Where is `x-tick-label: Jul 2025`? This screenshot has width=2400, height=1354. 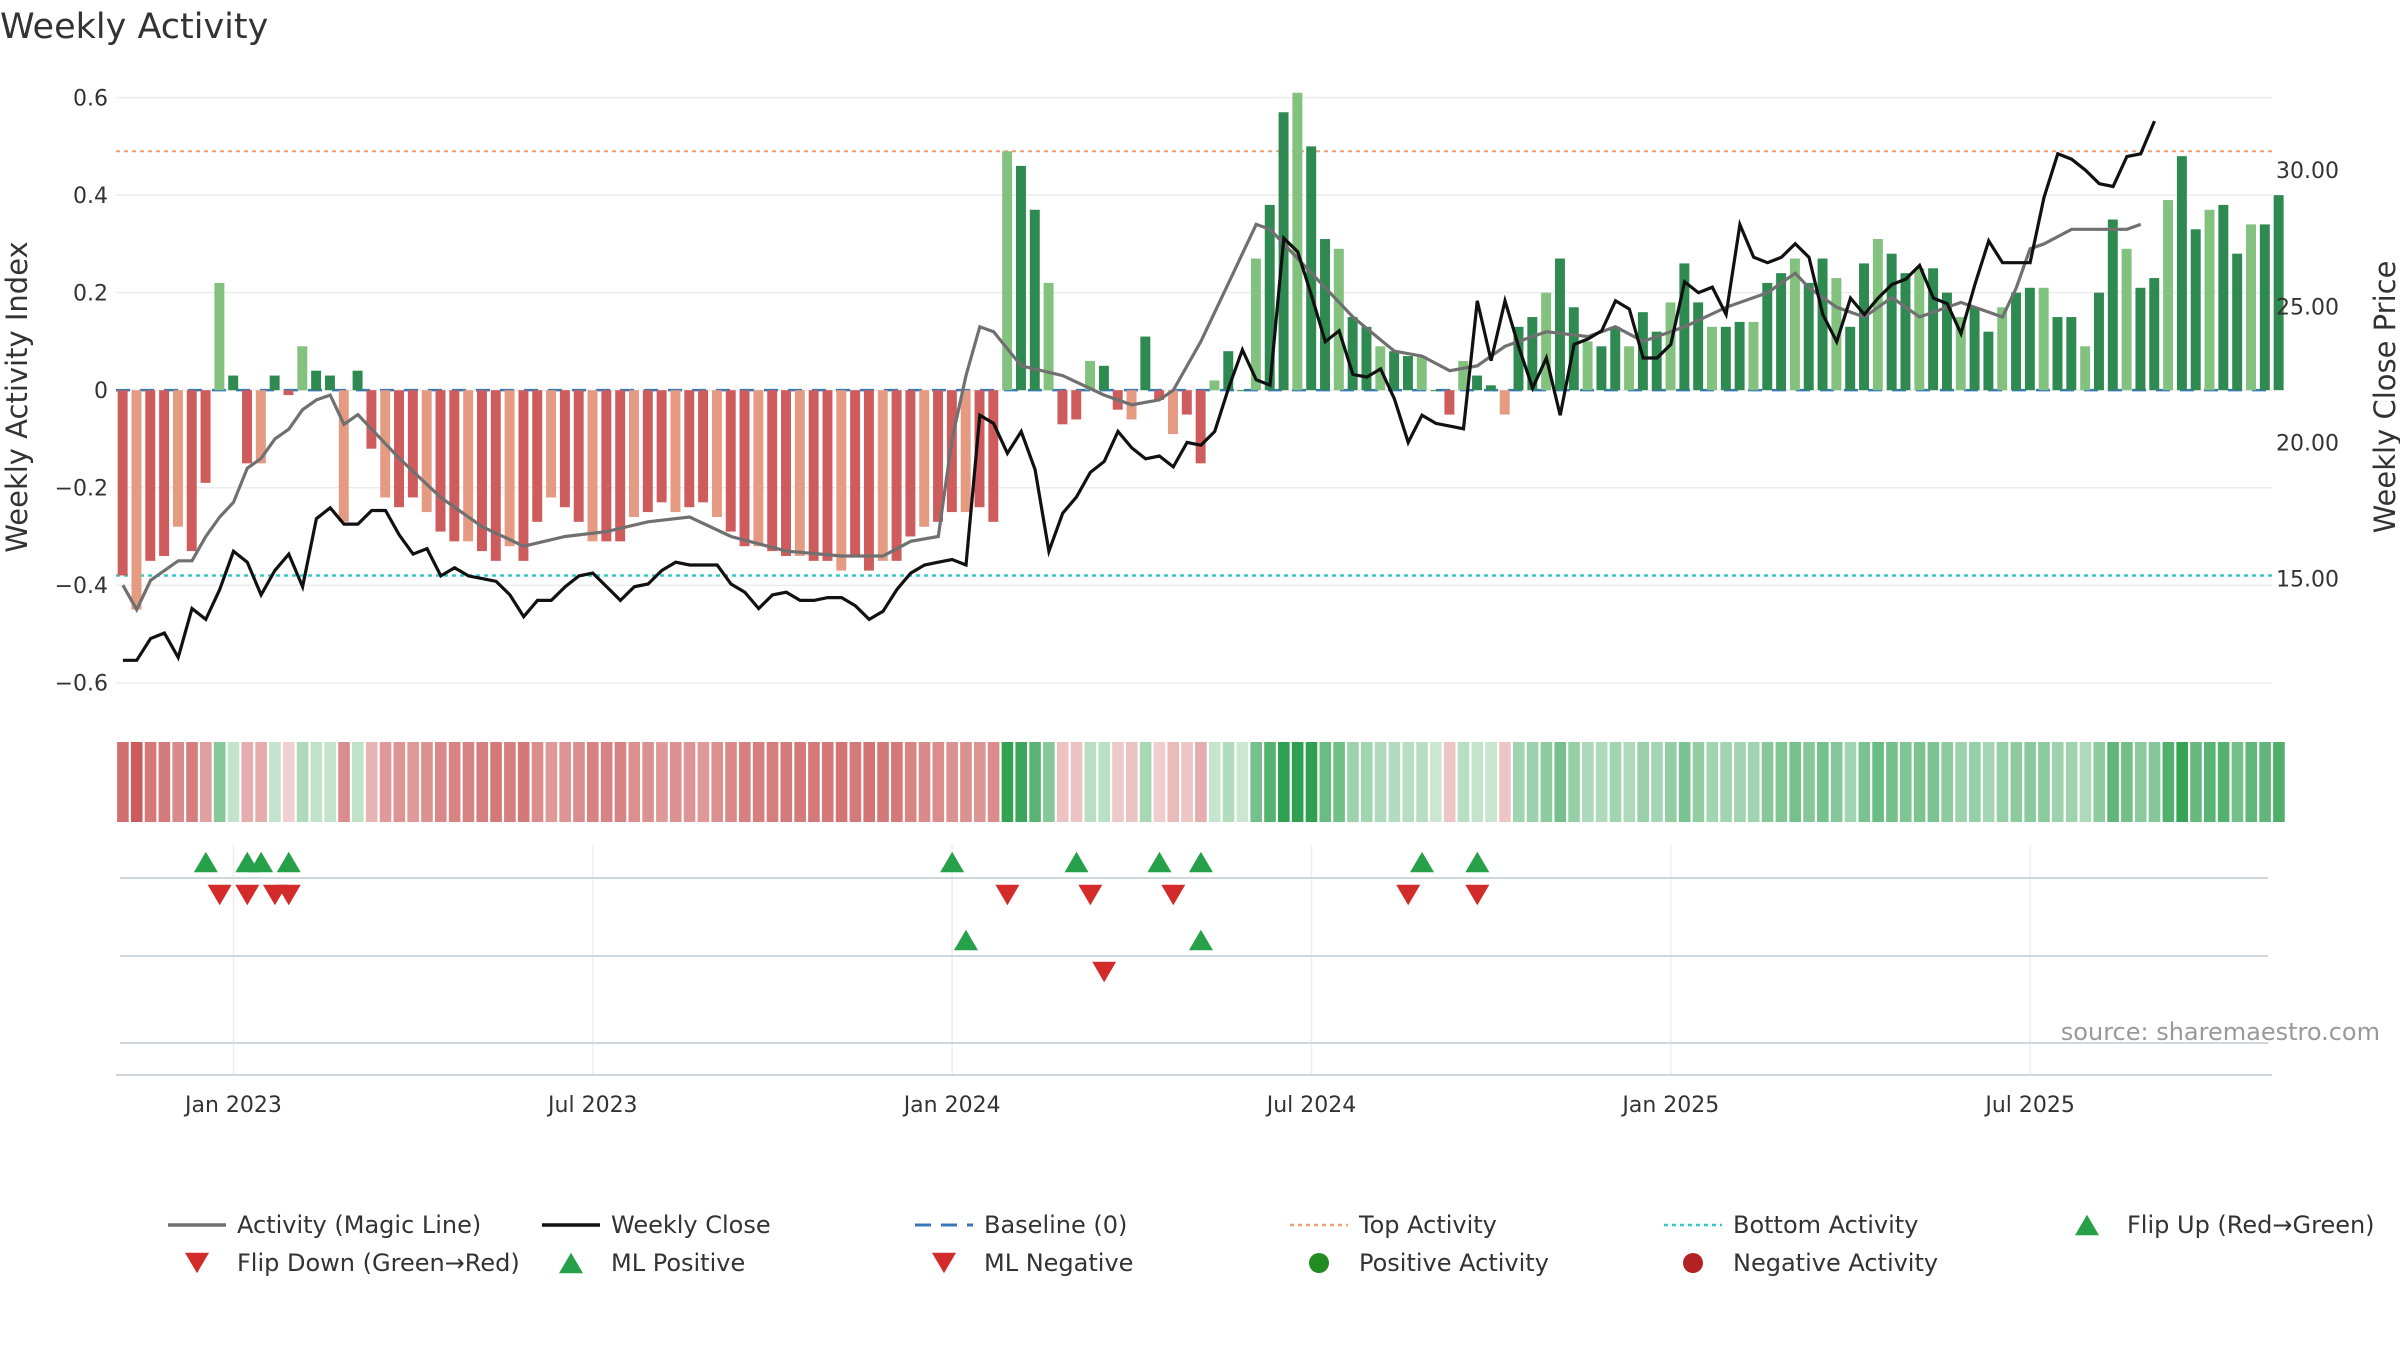 x-tick-label: Jul 2025 is located at coordinates (2029, 1105).